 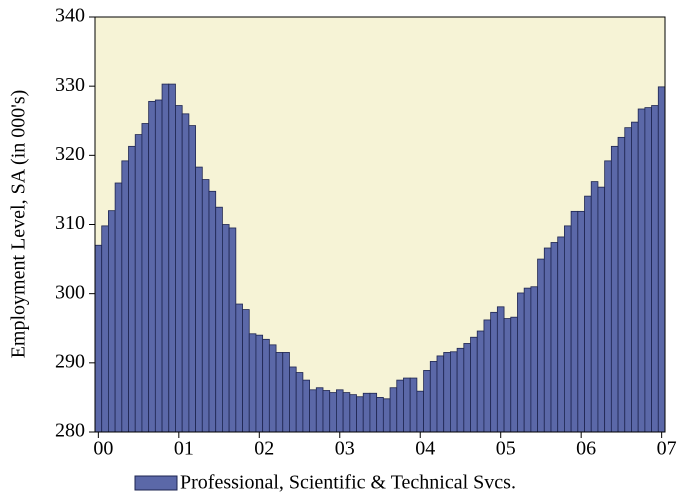 What do you see at coordinates (19, 224) in the screenshot?
I see `y-axis-label: Employment Level, SA (in 000's)` at bounding box center [19, 224].